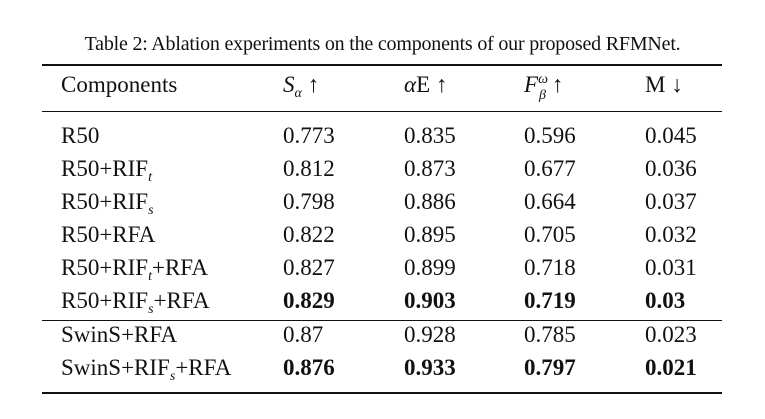  Describe the element at coordinates (671, 201) in the screenshot. I see `row-m: 0.037` at that location.